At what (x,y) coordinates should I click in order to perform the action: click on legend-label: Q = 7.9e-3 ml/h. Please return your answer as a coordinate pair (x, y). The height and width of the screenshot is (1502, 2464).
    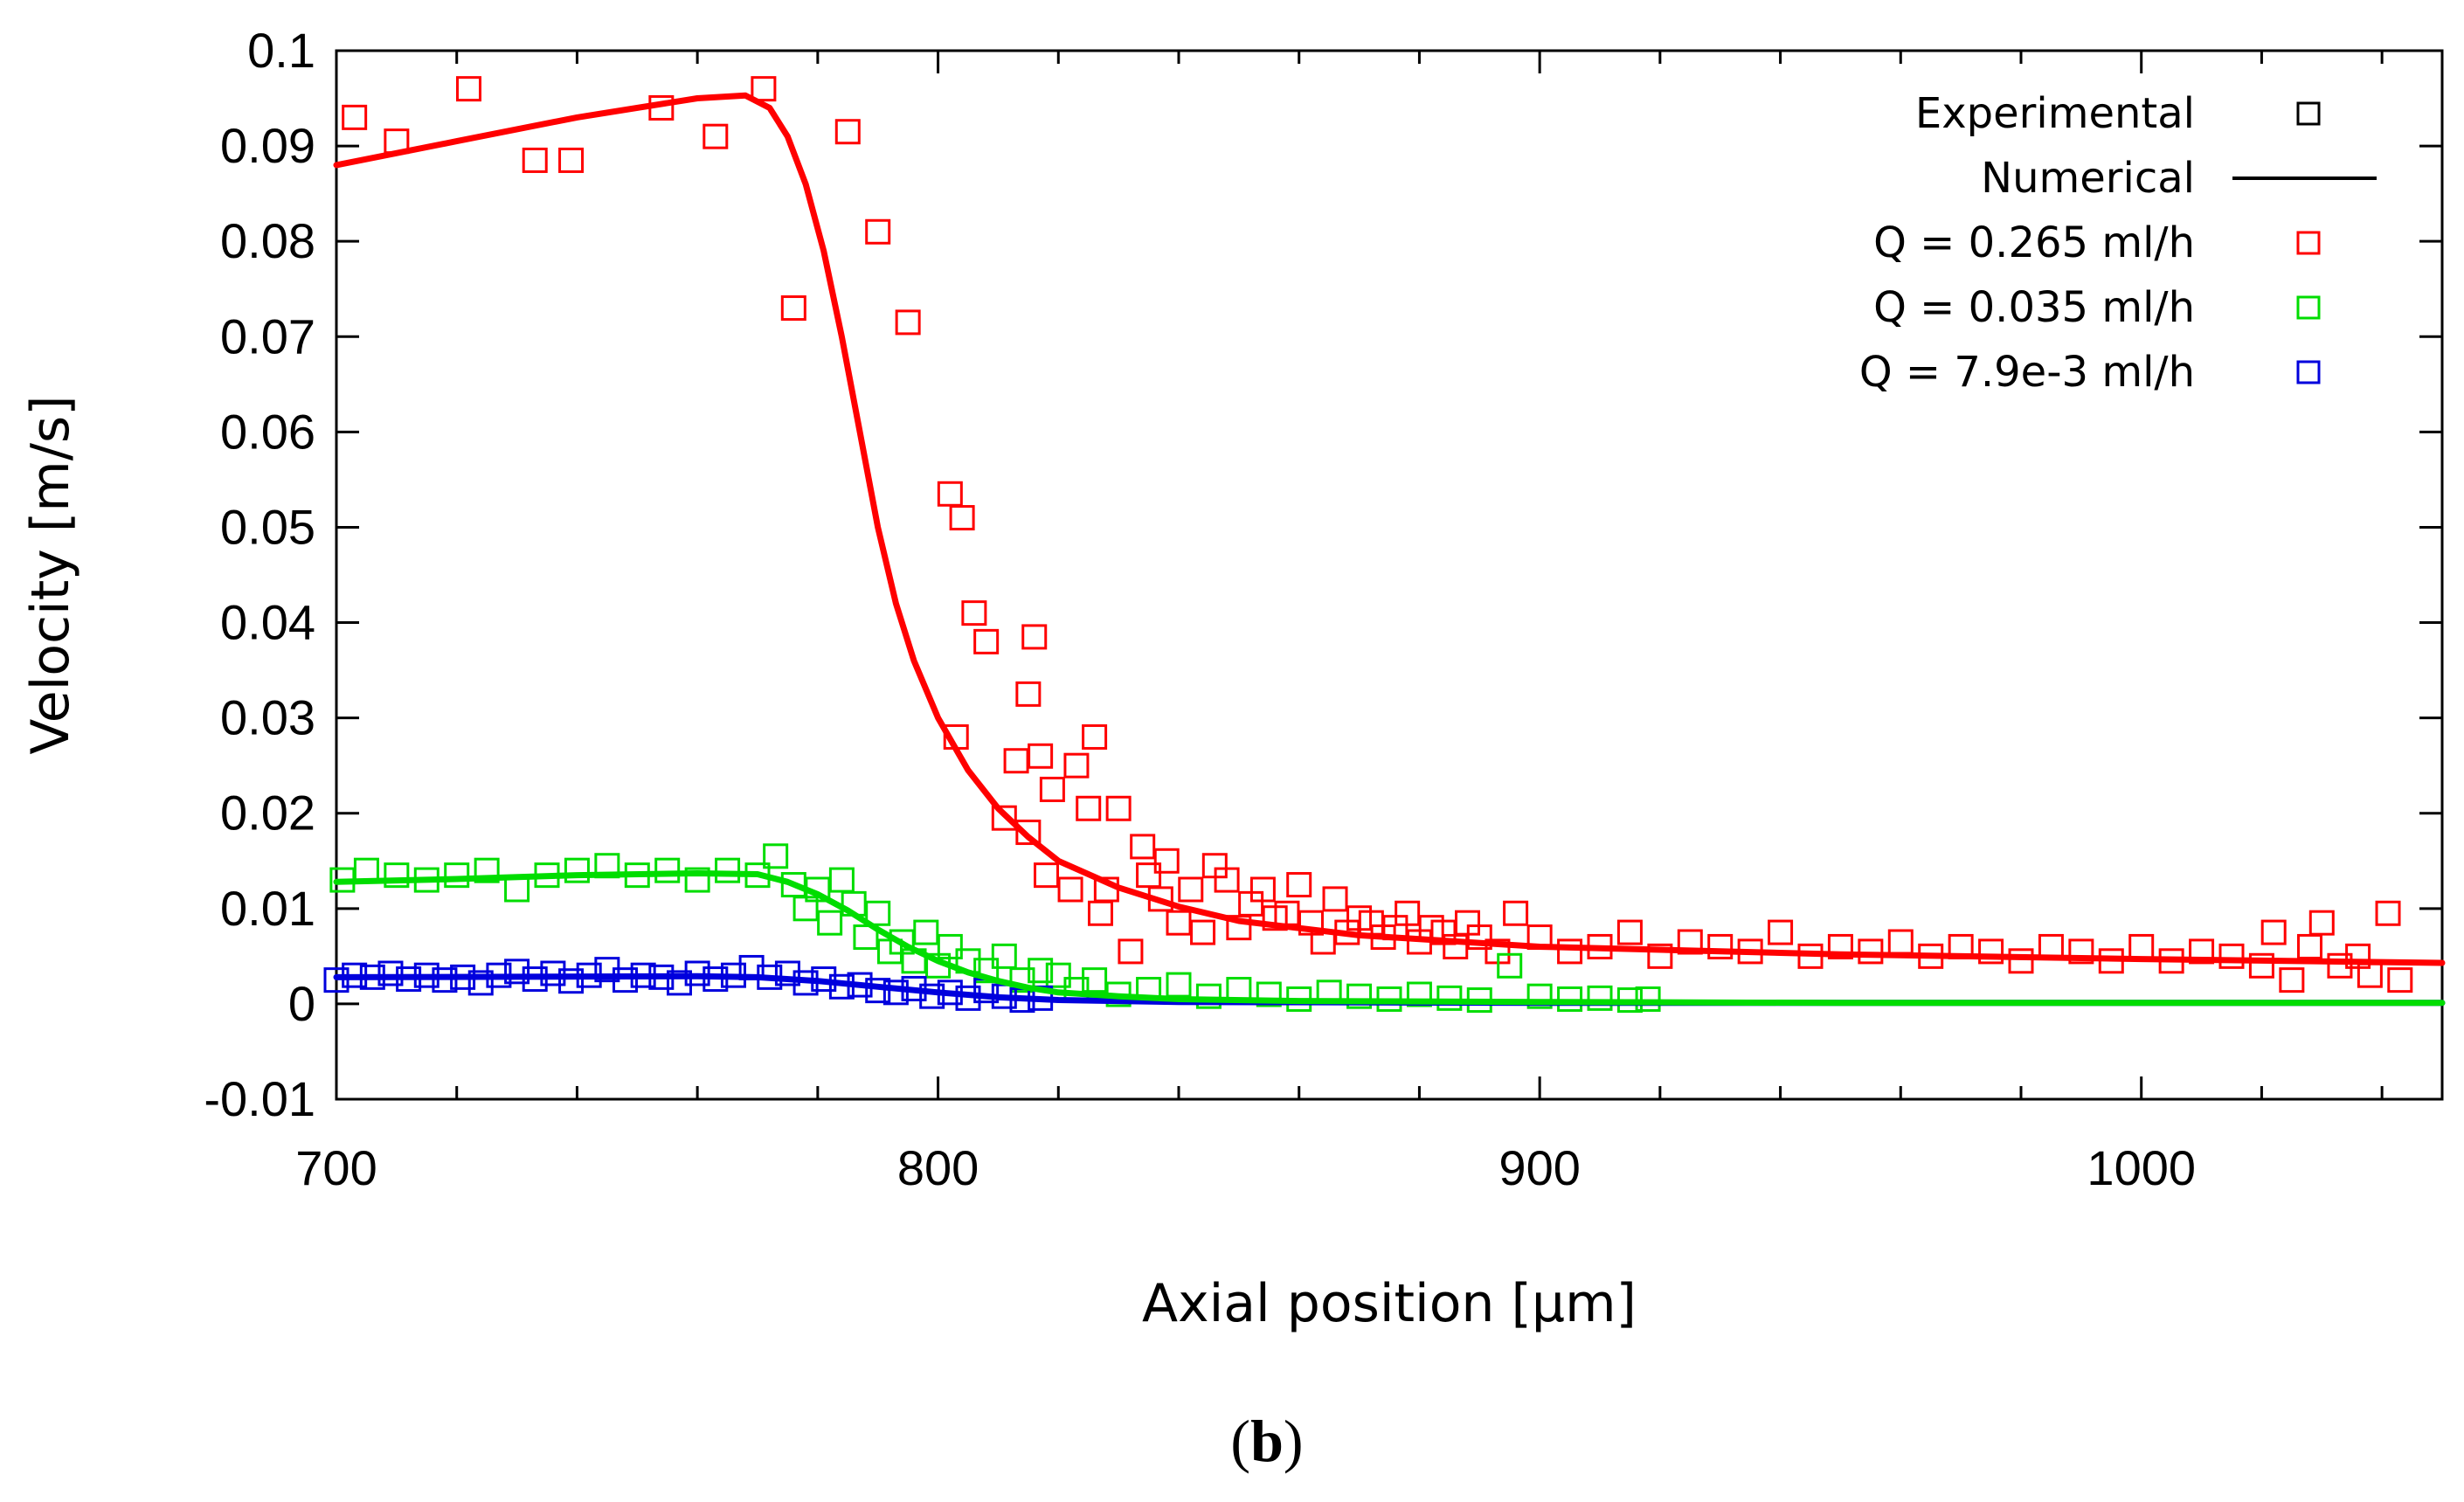
    Looking at the image, I should click on (2027, 372).